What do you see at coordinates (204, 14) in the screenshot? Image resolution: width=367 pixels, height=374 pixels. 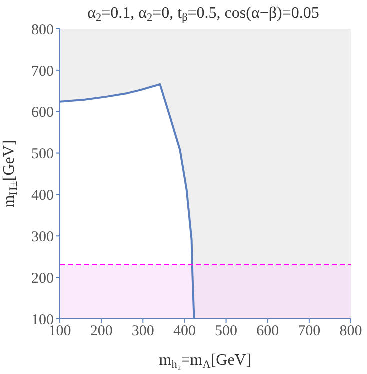 I see `chart-title: α$_{2}$=0.1, α$_{2}$=0, t$_{β}$=0.5, cos(α−β)=0.05` at bounding box center [204, 14].